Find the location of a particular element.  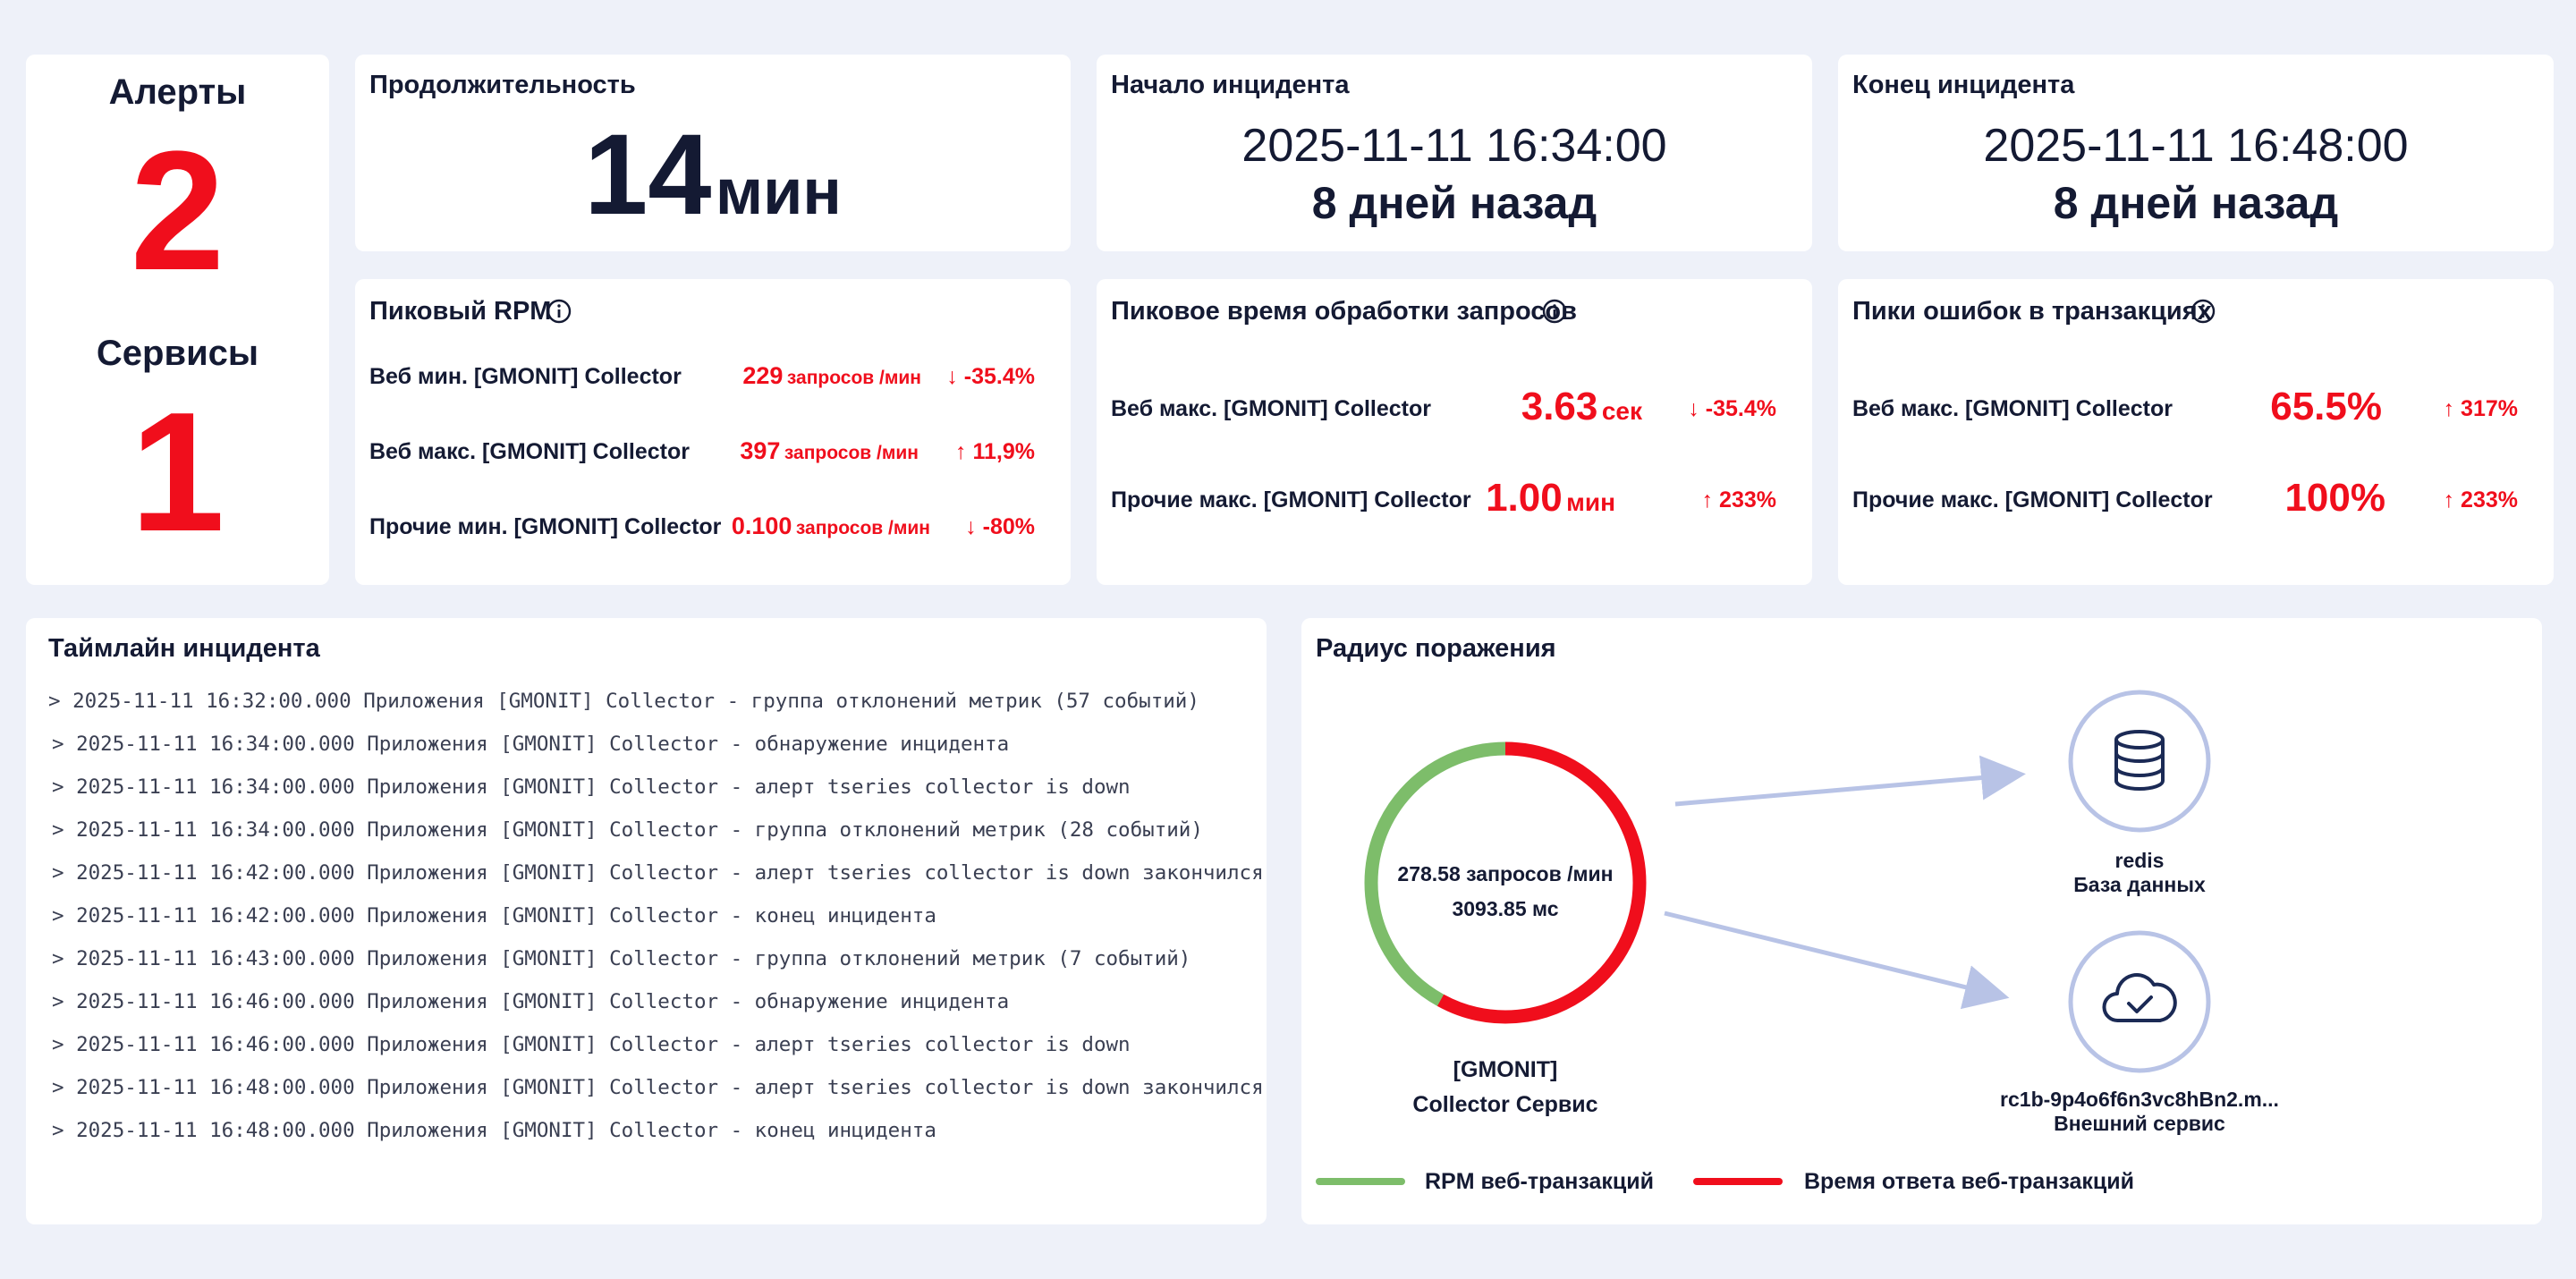

peak-errors-row-delta: ↑ 233% is located at coordinates (2480, 499).